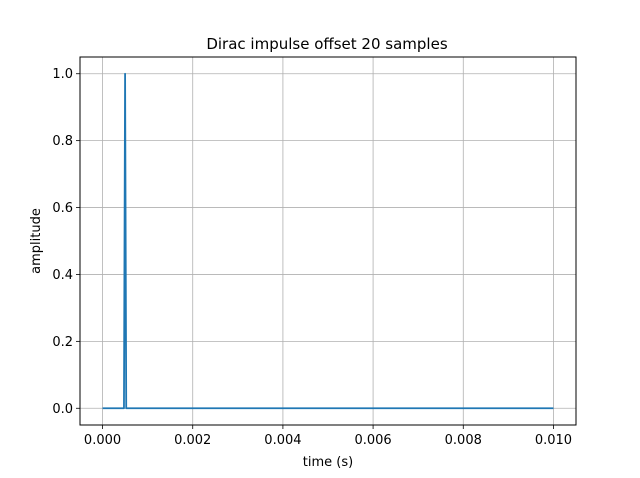 This screenshot has width=640, height=478. What do you see at coordinates (36, 241) in the screenshot?
I see `y-axis-label: amplitude` at bounding box center [36, 241].